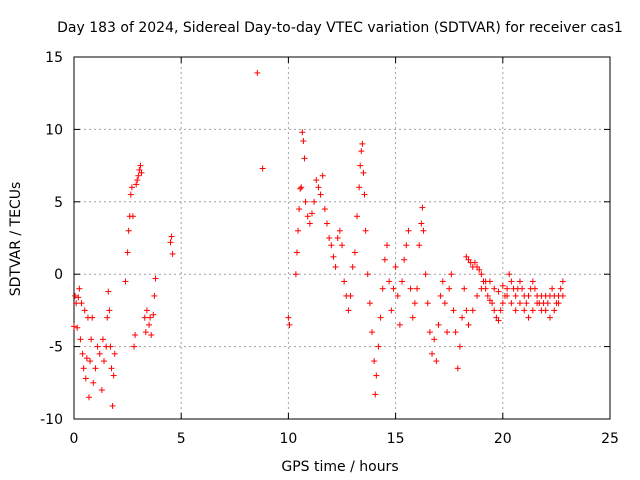  Describe the element at coordinates (58, 275) in the screenshot. I see `y-tick-label: 0` at that location.